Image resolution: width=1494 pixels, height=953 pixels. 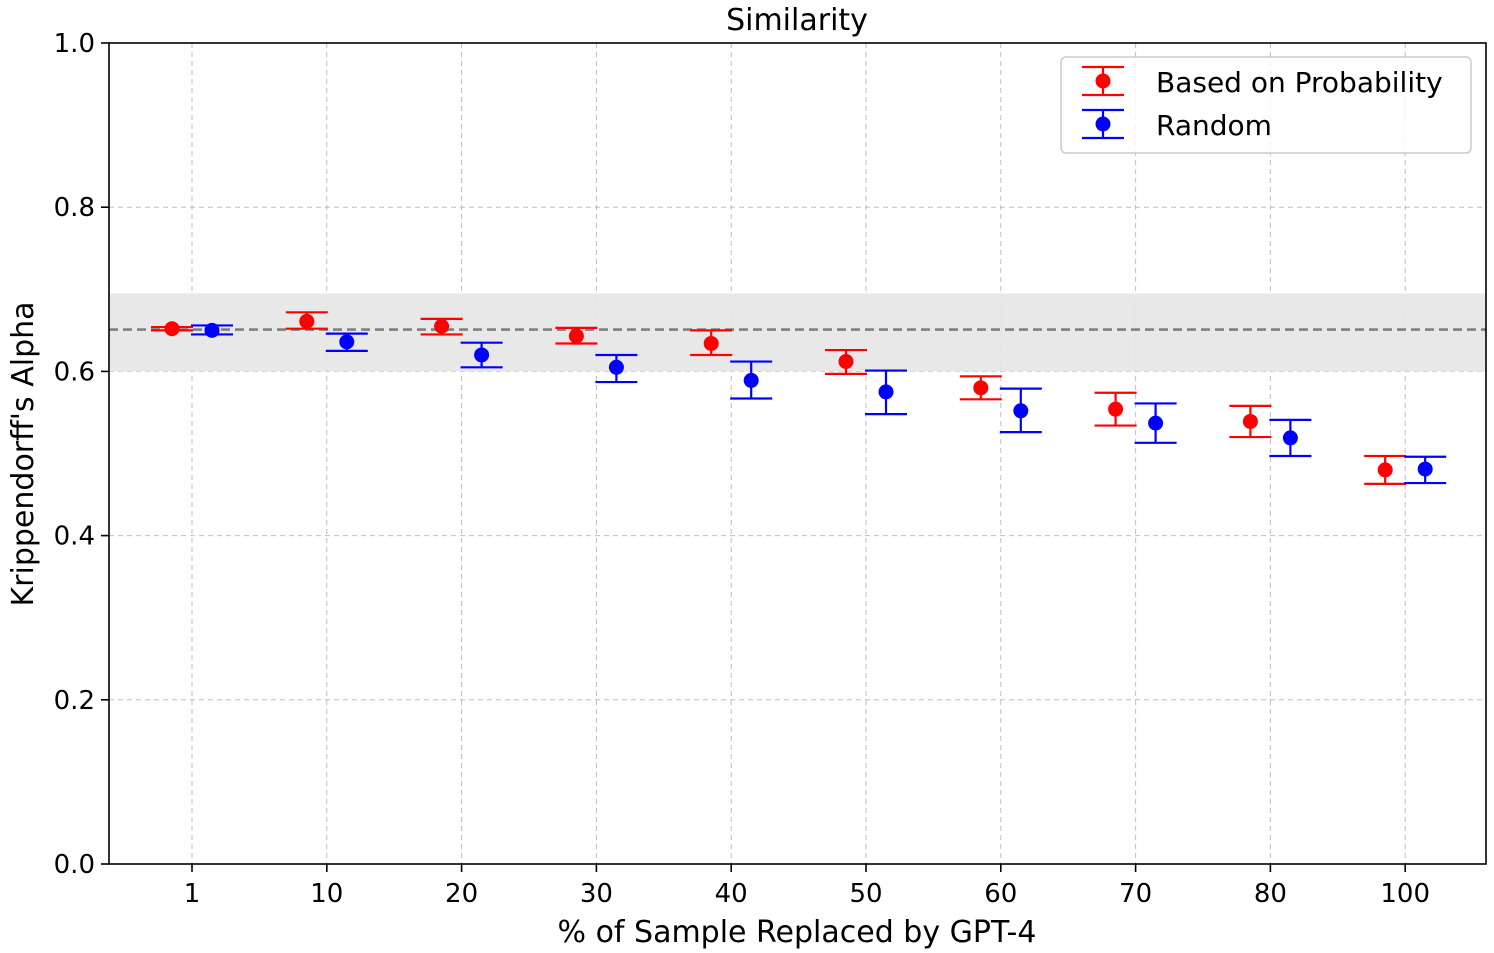 What do you see at coordinates (74, 208) in the screenshot?
I see `y-tick-label: 0.8` at bounding box center [74, 208].